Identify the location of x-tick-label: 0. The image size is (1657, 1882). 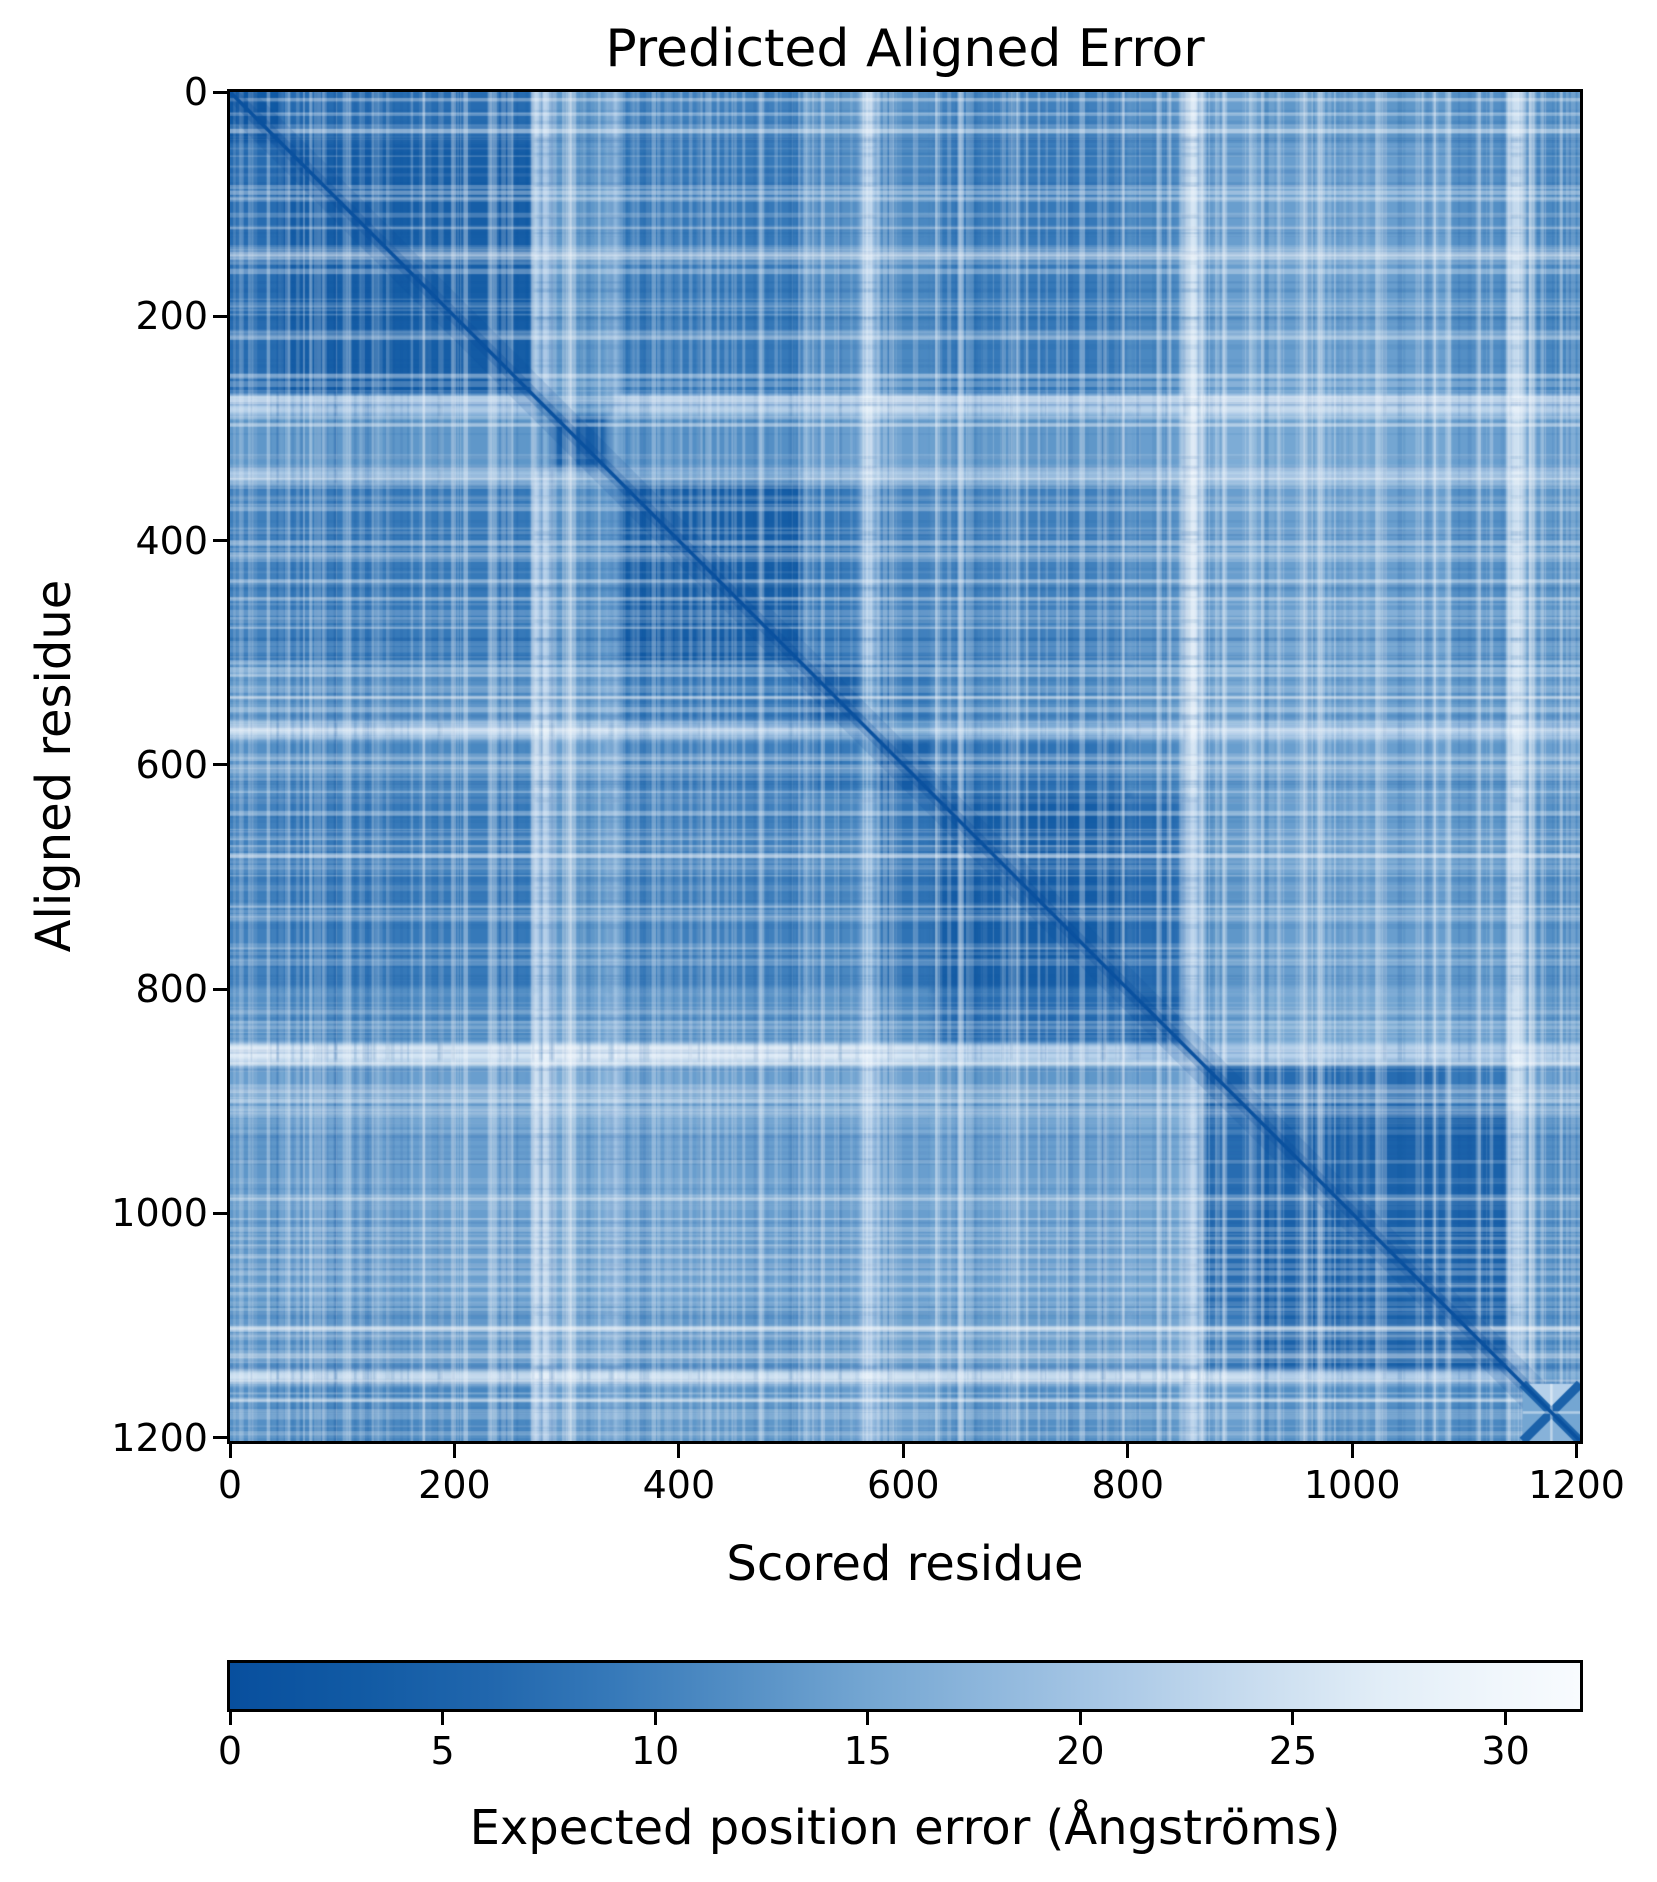
(230, 1485).